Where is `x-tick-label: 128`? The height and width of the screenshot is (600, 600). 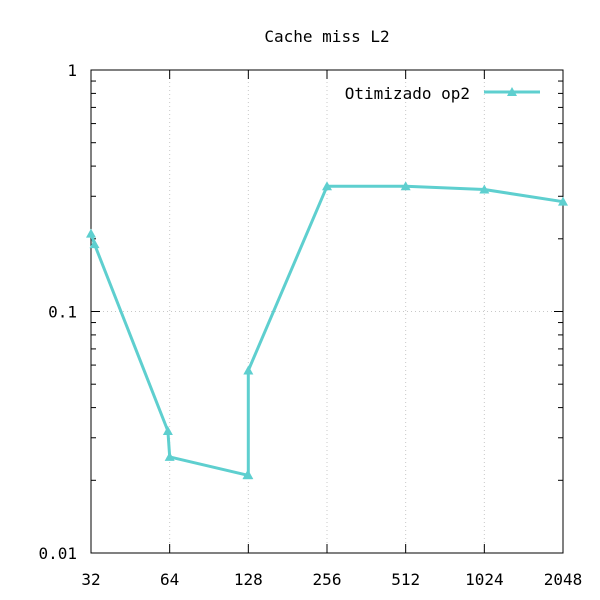
x-tick-label: 128 is located at coordinates (248, 579).